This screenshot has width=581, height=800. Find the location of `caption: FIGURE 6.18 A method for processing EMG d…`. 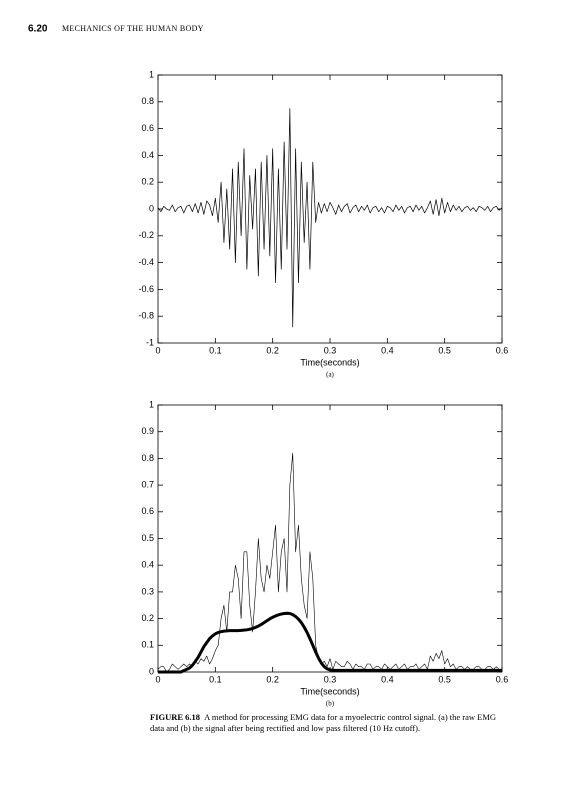

caption: FIGURE 6.18 A method for processing EMG d… is located at coordinates (330, 723).